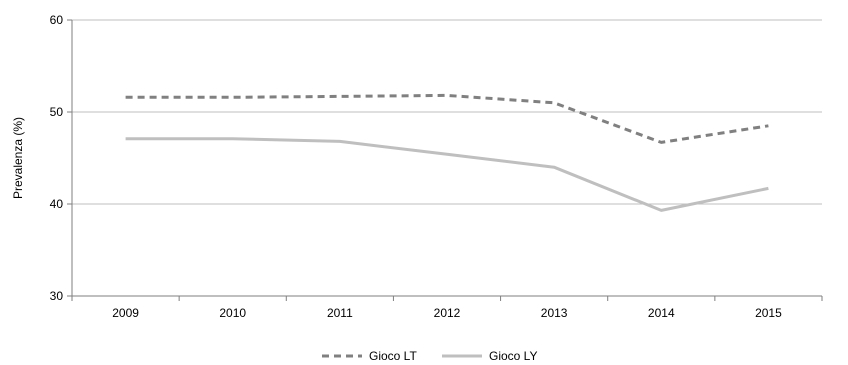 The width and height of the screenshot is (848, 365). Describe the element at coordinates (429, 356) in the screenshot. I see `legend: Gioco LT Gioco LY` at that location.